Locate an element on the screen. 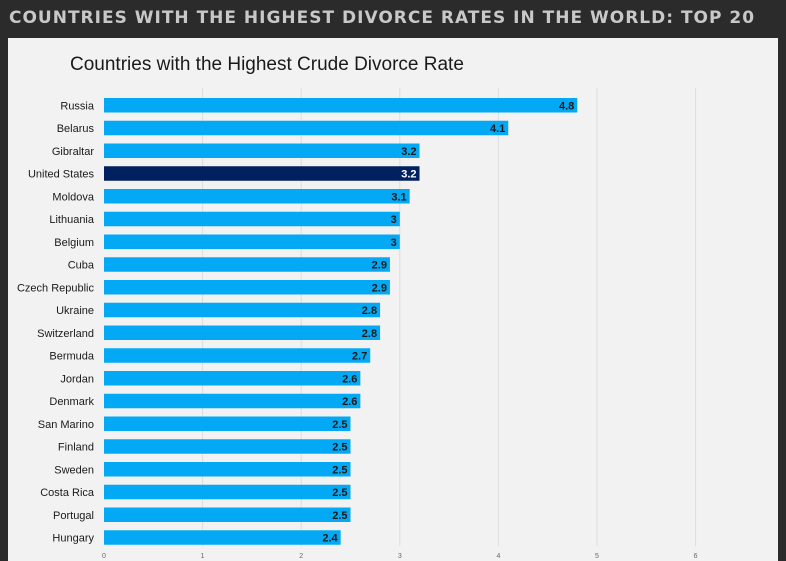 The image size is (786, 561). category-label: Jordan is located at coordinates (77, 379).